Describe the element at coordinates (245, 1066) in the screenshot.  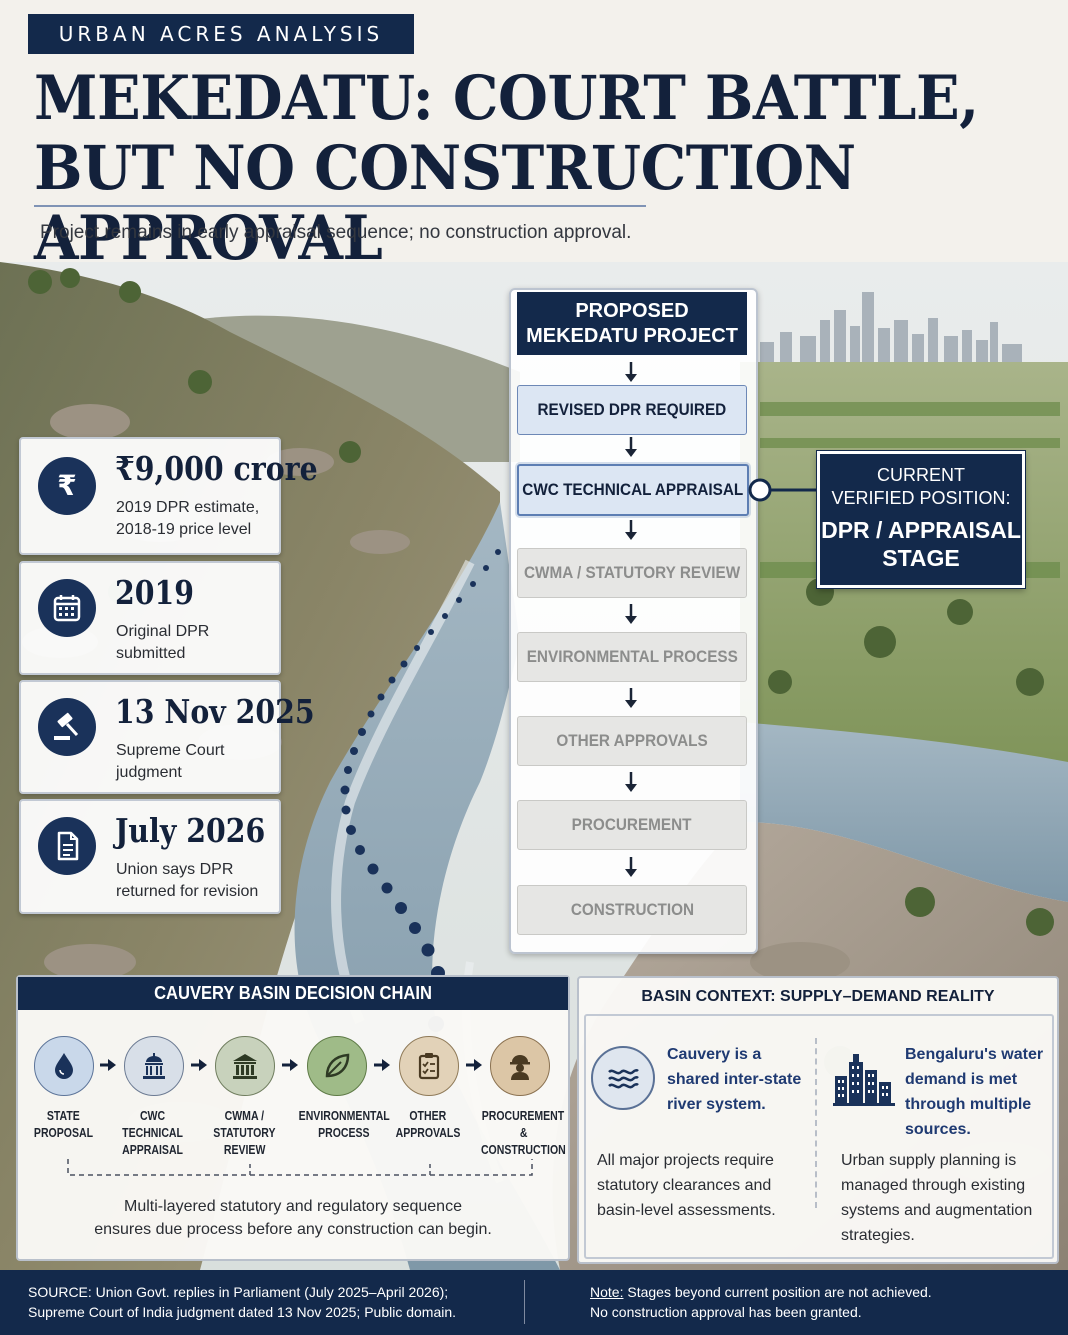
I see `institution-icon` at that location.